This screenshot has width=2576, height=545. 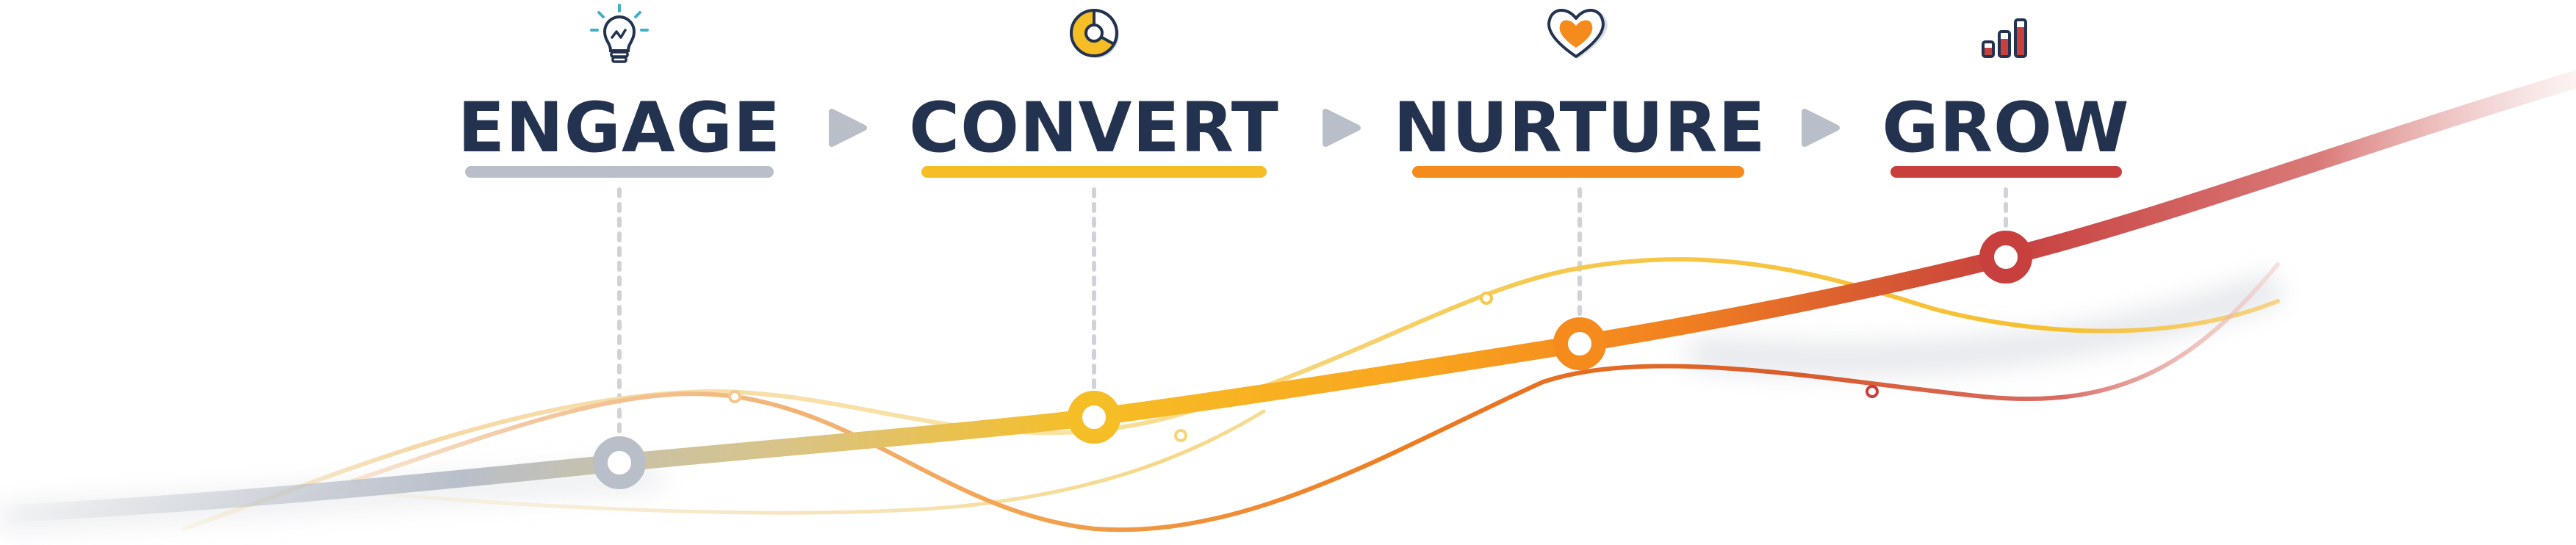 What do you see at coordinates (1579, 128) in the screenshot?
I see `stage-label-nurture: NURTURE` at bounding box center [1579, 128].